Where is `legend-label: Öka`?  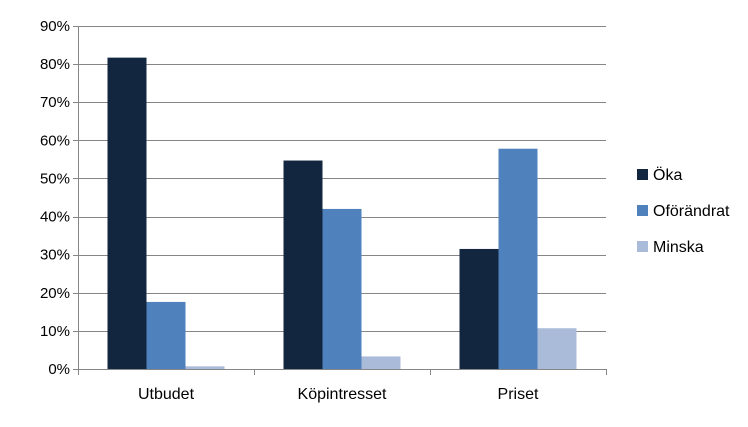 legend-label: Öka is located at coordinates (667, 175).